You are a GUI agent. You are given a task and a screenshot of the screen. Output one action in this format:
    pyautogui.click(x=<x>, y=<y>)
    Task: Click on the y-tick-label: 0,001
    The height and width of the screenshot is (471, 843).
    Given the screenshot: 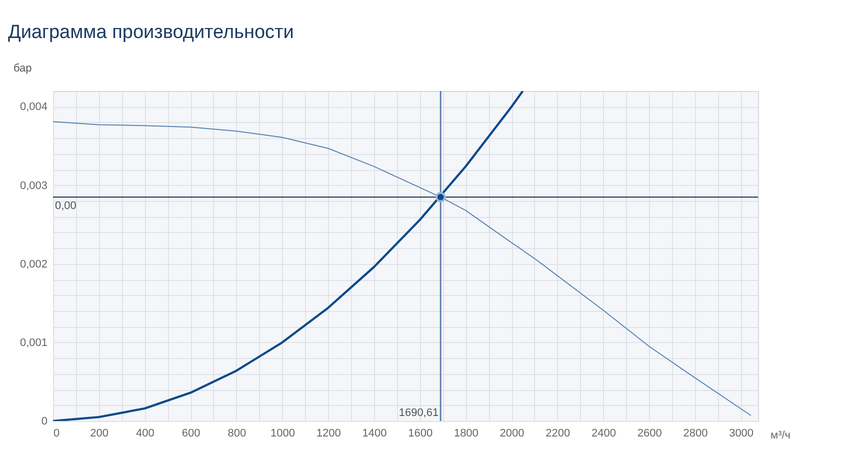 What is the action you would take?
    pyautogui.click(x=34, y=342)
    